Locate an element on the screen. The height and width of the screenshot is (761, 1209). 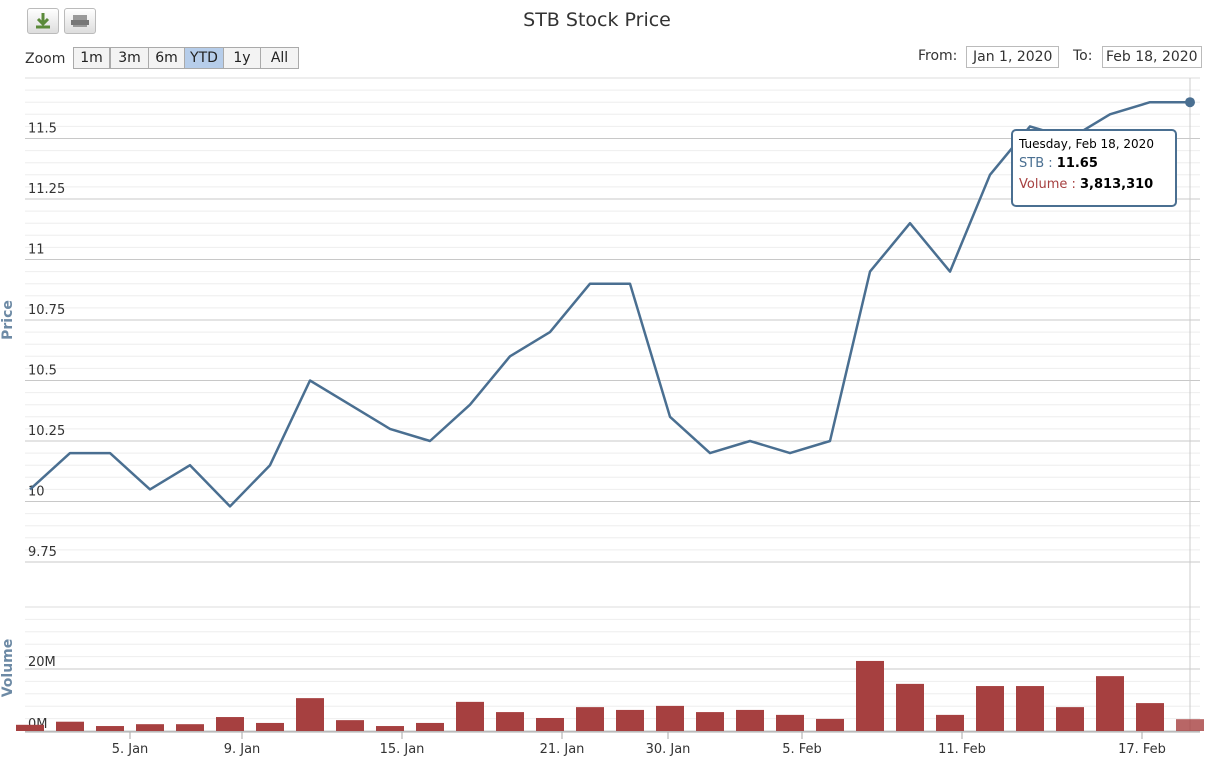
x-tick-label: 30. Jan is located at coordinates (668, 749).